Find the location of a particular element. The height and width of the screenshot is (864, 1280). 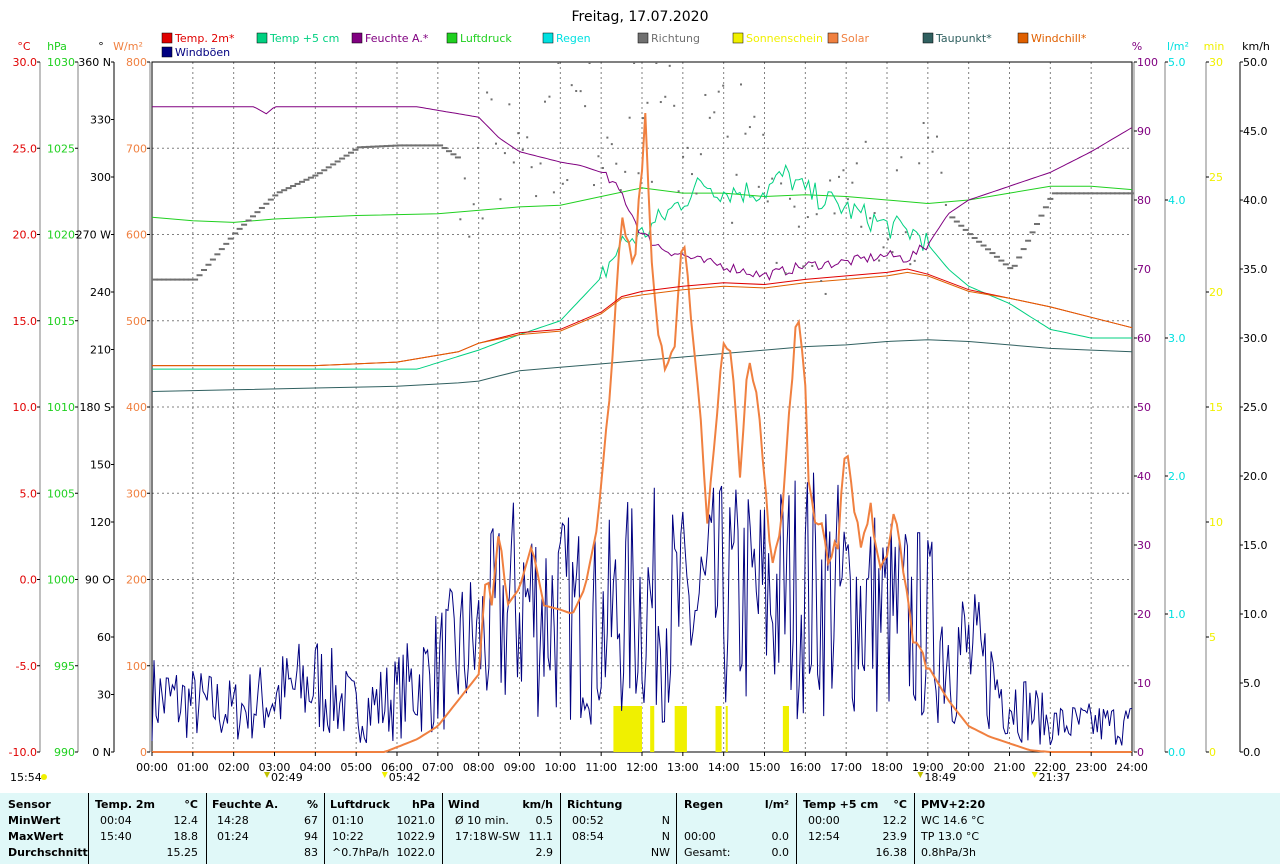

x-tick-label: 11:00 is located at coordinates (601, 767).